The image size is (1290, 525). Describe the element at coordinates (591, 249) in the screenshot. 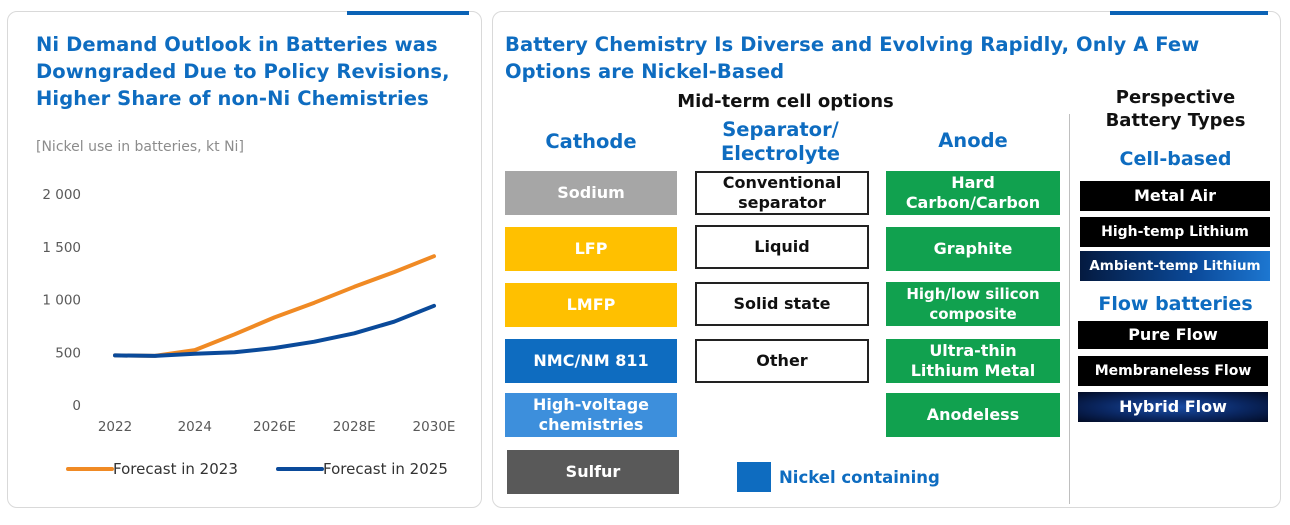

I see `cathode-lfp: LFP` at that location.